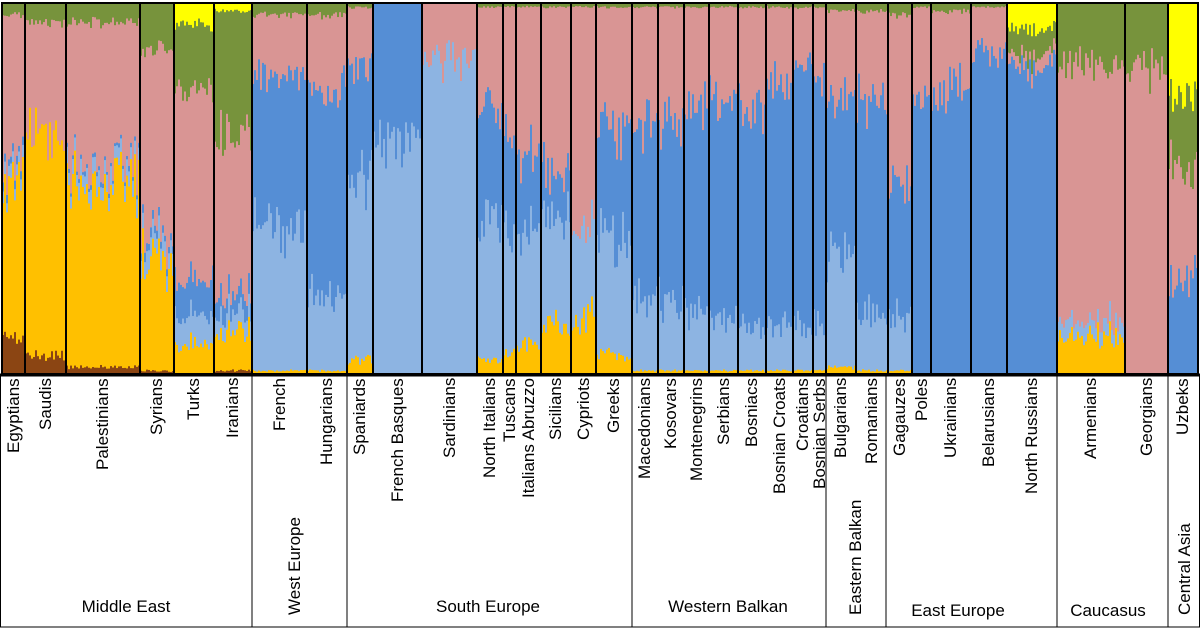 The image size is (1200, 628). I want to click on region-label-text: Central Asia, so click(1184, 569).